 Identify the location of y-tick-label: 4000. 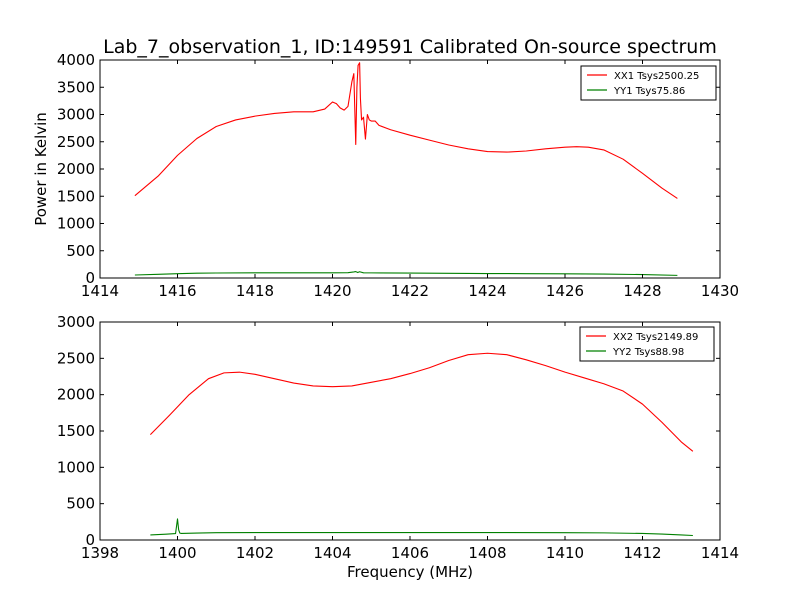
(76, 60).